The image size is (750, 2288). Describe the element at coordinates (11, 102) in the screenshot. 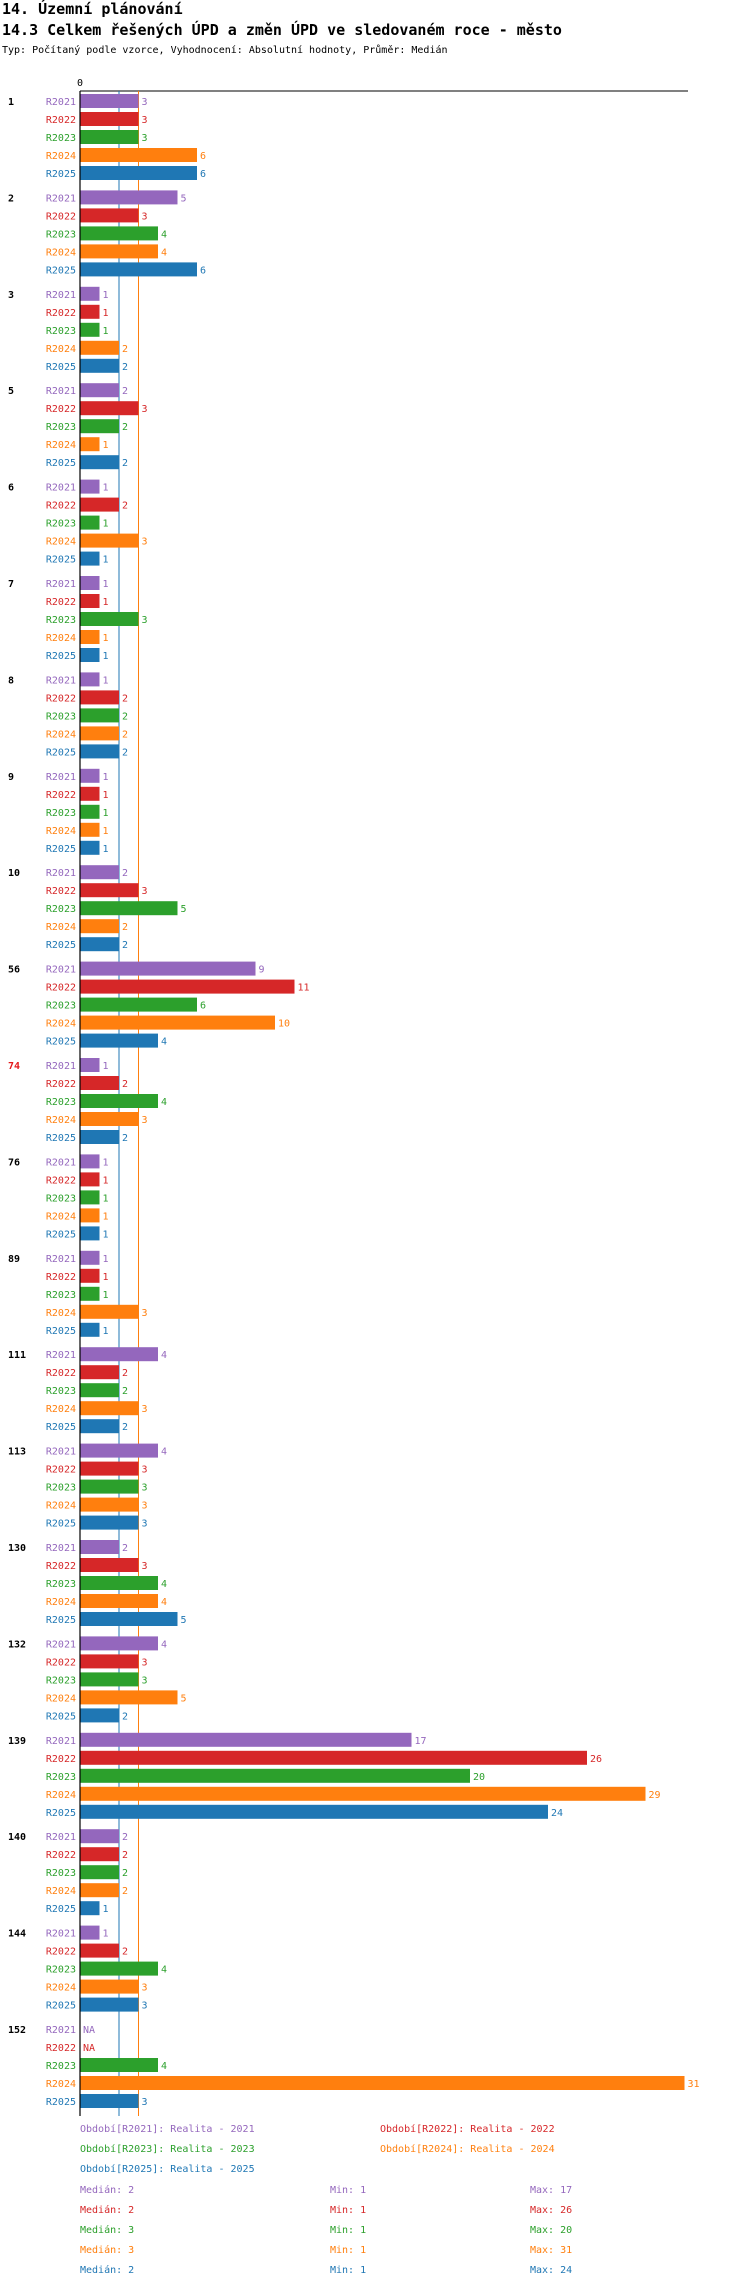

I see `group-label-1: 1` at that location.